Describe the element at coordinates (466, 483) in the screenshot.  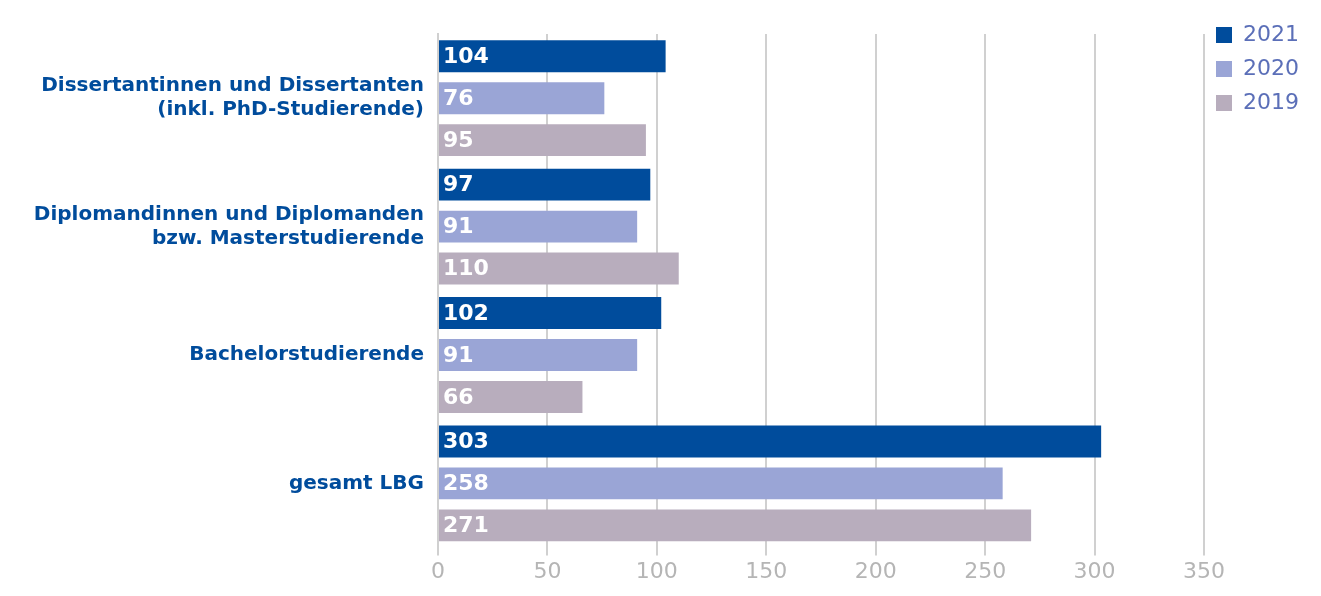
I see `data-label: 258` at that location.